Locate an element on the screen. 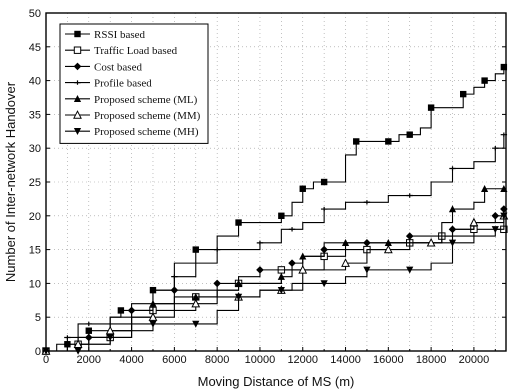 Image resolution: width=509 pixels, height=390 pixels. y-tick-label: 15 is located at coordinates (35, 251).